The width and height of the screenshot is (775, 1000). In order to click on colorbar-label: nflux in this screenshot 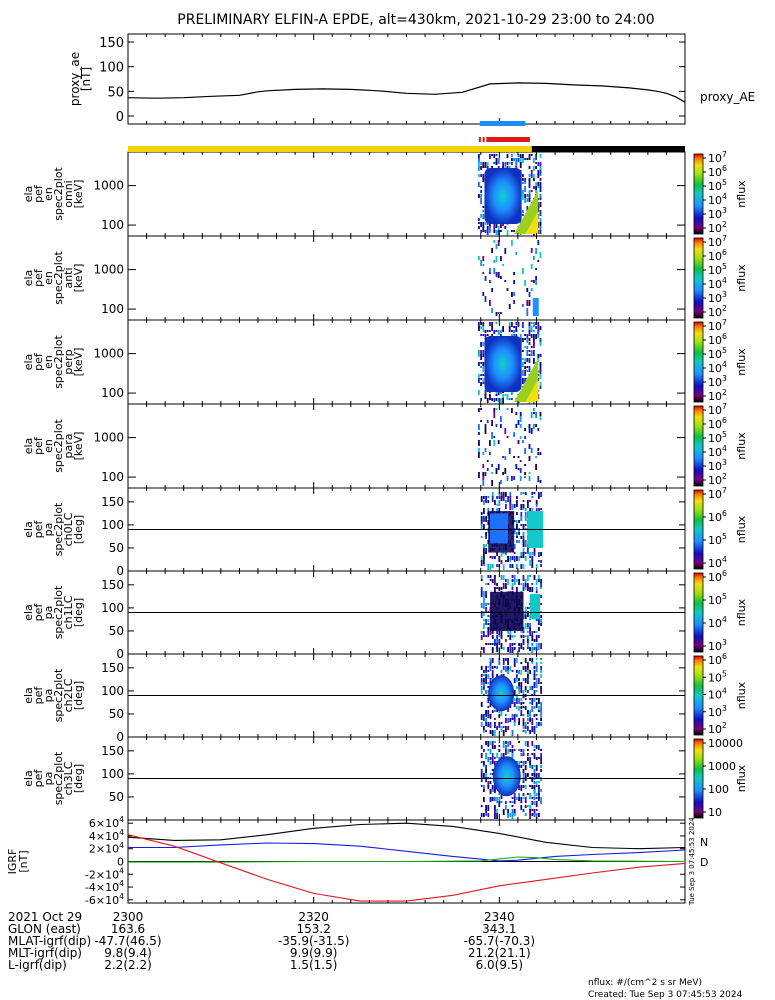, I will do `click(741, 695)`.